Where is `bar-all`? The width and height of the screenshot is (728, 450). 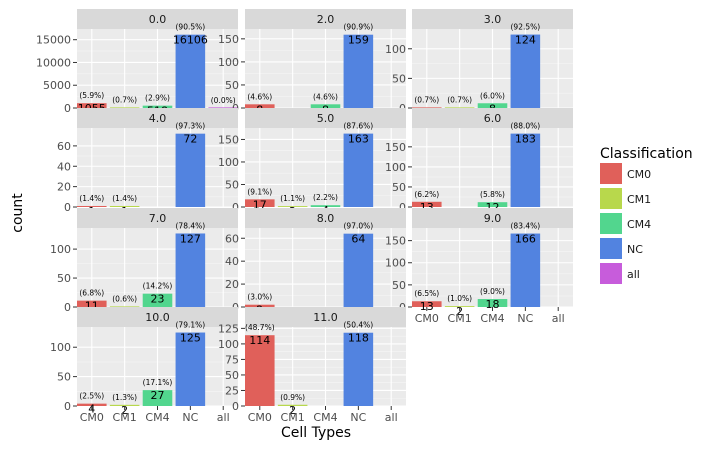 bar-all is located at coordinates (223, 107).